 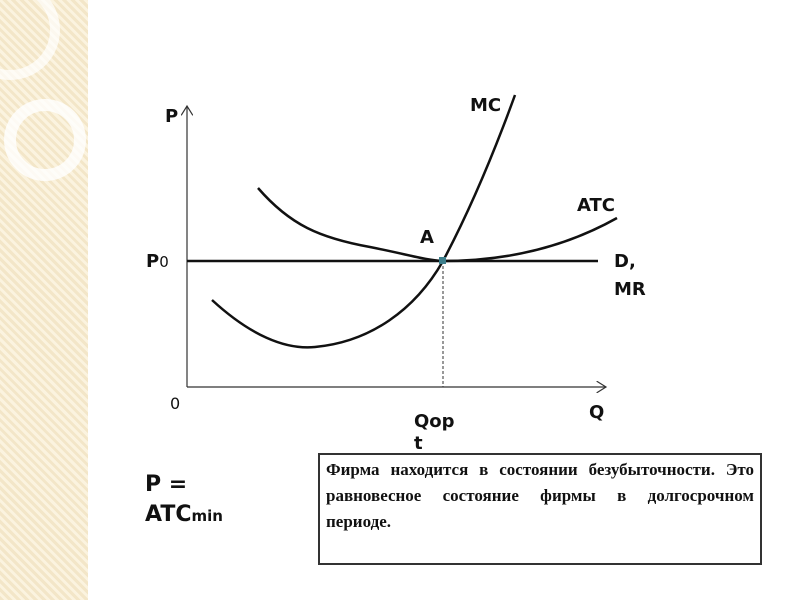 I want to click on decor-circles, so click(x=43, y=90).